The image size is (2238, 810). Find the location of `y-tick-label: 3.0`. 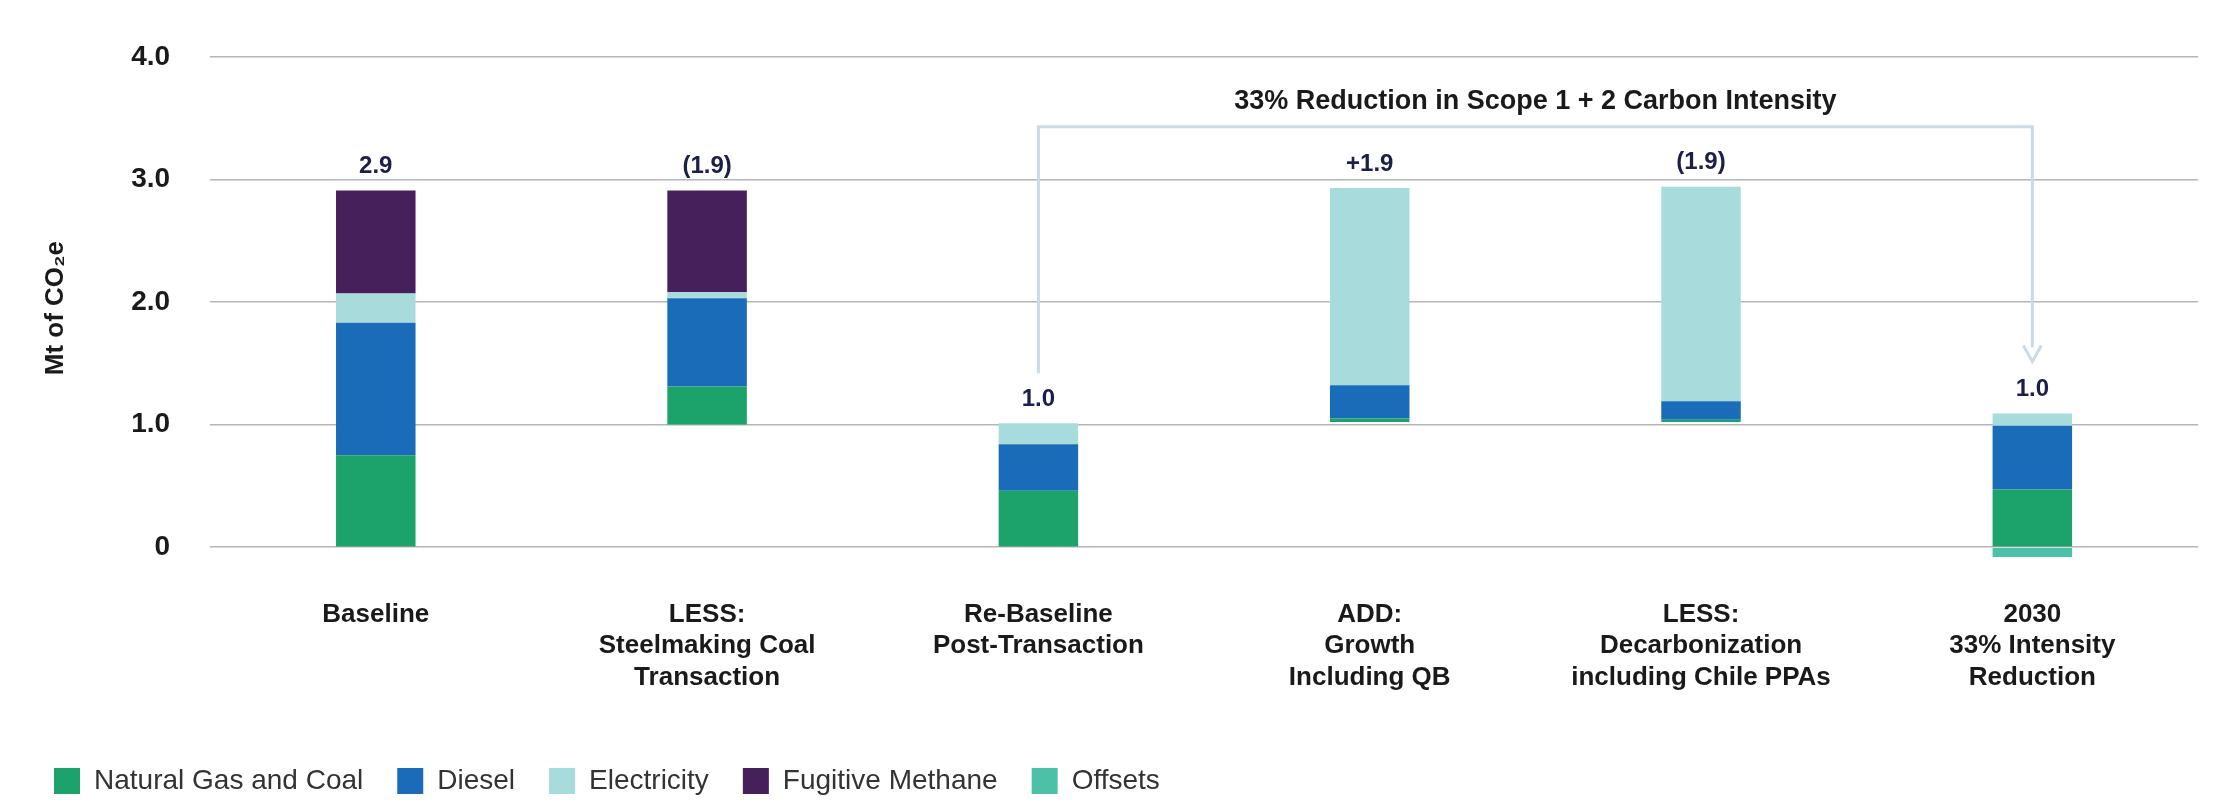

y-tick-label: 3.0 is located at coordinates (151, 178).